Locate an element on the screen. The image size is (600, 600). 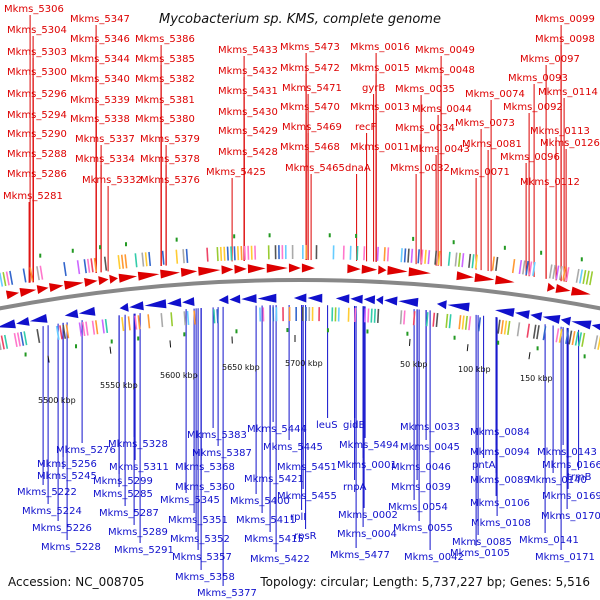
forward-gene-label: Mkms_0112 is located at coordinates (550, 182).